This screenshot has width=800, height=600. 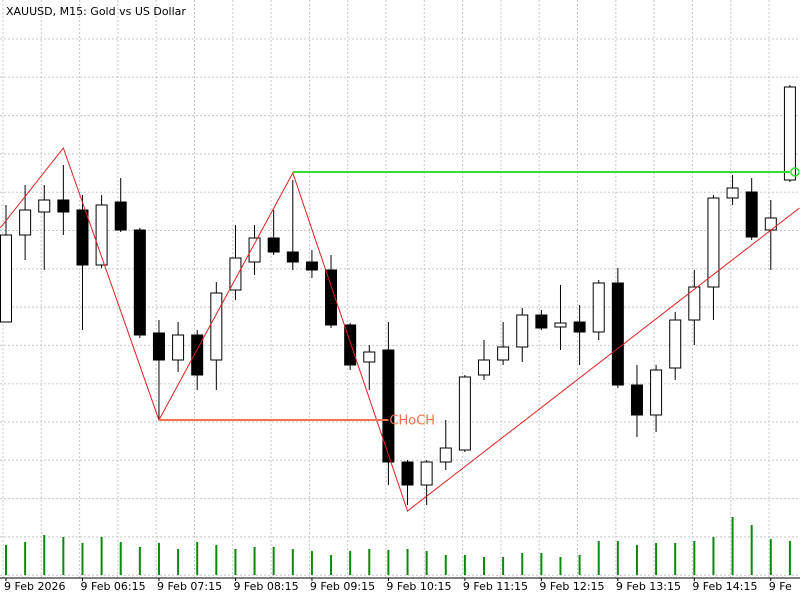 I want to click on x-tick-label: 9 Feb 2026, so click(x=34, y=586).